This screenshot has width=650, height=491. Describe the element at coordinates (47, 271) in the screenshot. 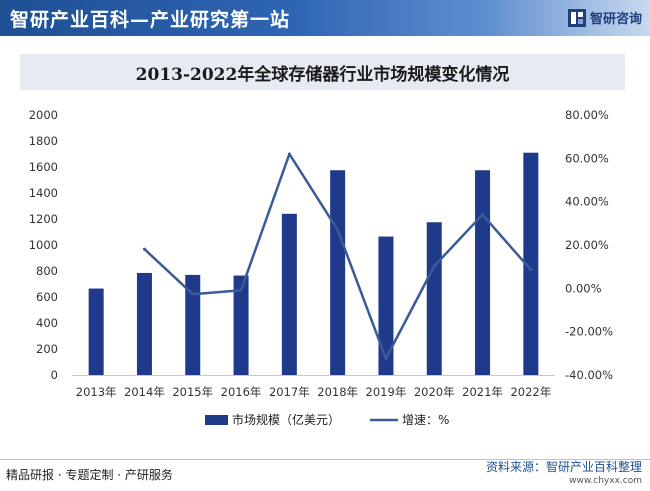

I see `y-left-tick-label: 800` at that location.